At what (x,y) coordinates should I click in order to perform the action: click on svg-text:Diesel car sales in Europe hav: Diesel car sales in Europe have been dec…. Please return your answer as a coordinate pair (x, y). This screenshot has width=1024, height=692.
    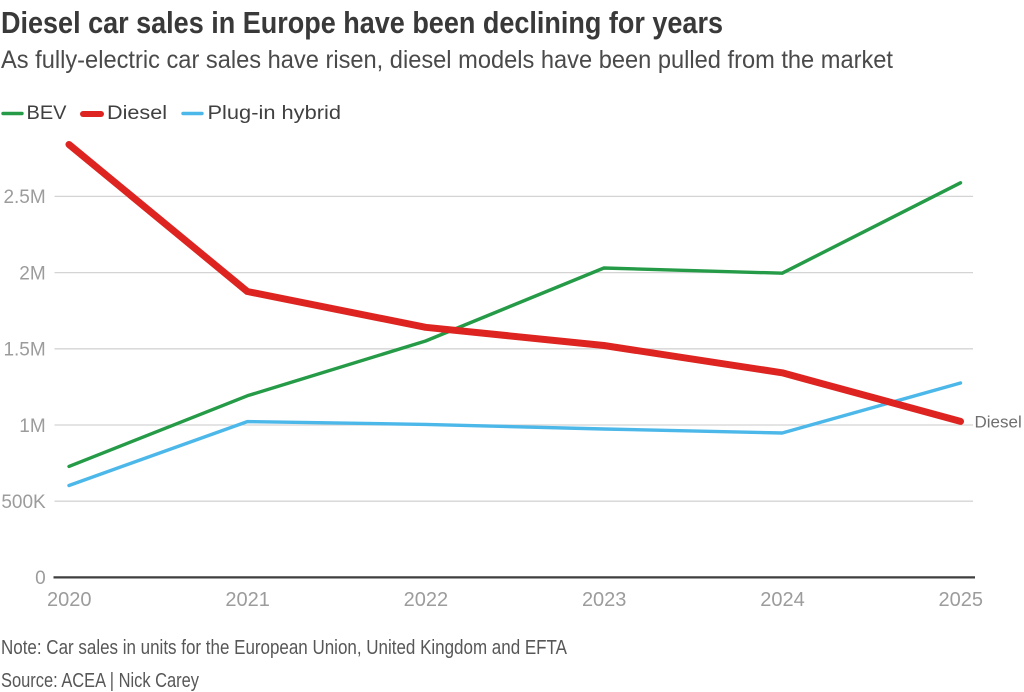
    Looking at the image, I should click on (362, 22).